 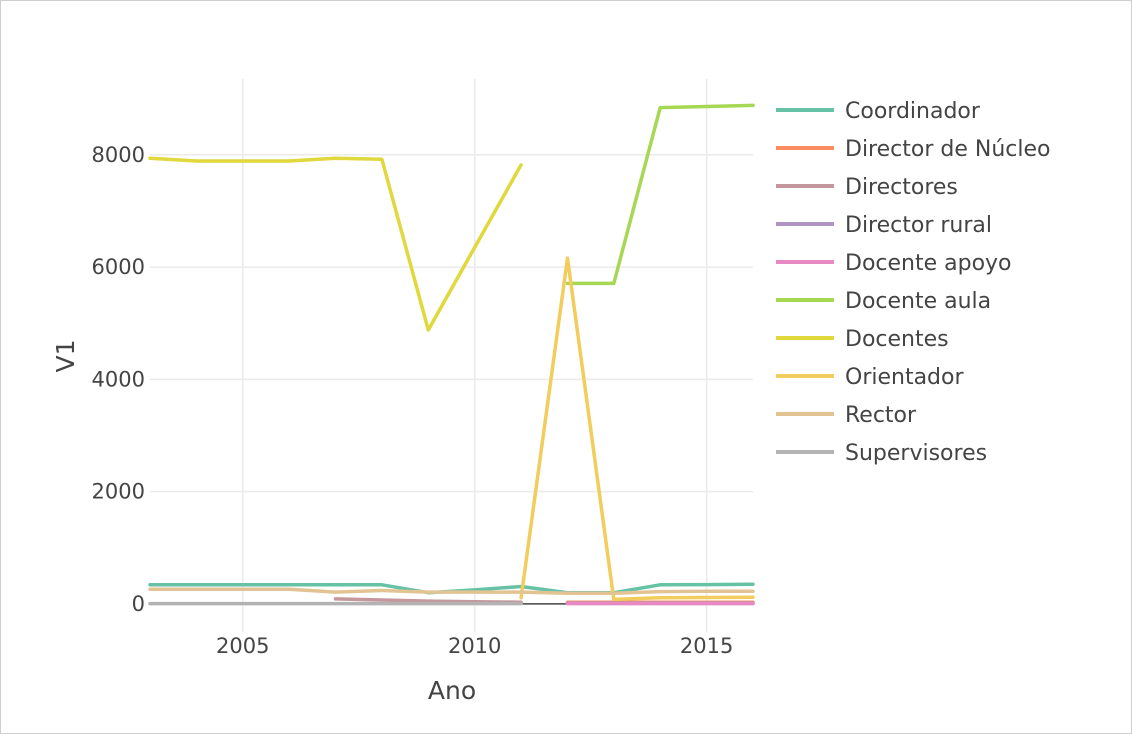 I want to click on legend-item-docente-apoyo: Docente apoyo, so click(x=894, y=263).